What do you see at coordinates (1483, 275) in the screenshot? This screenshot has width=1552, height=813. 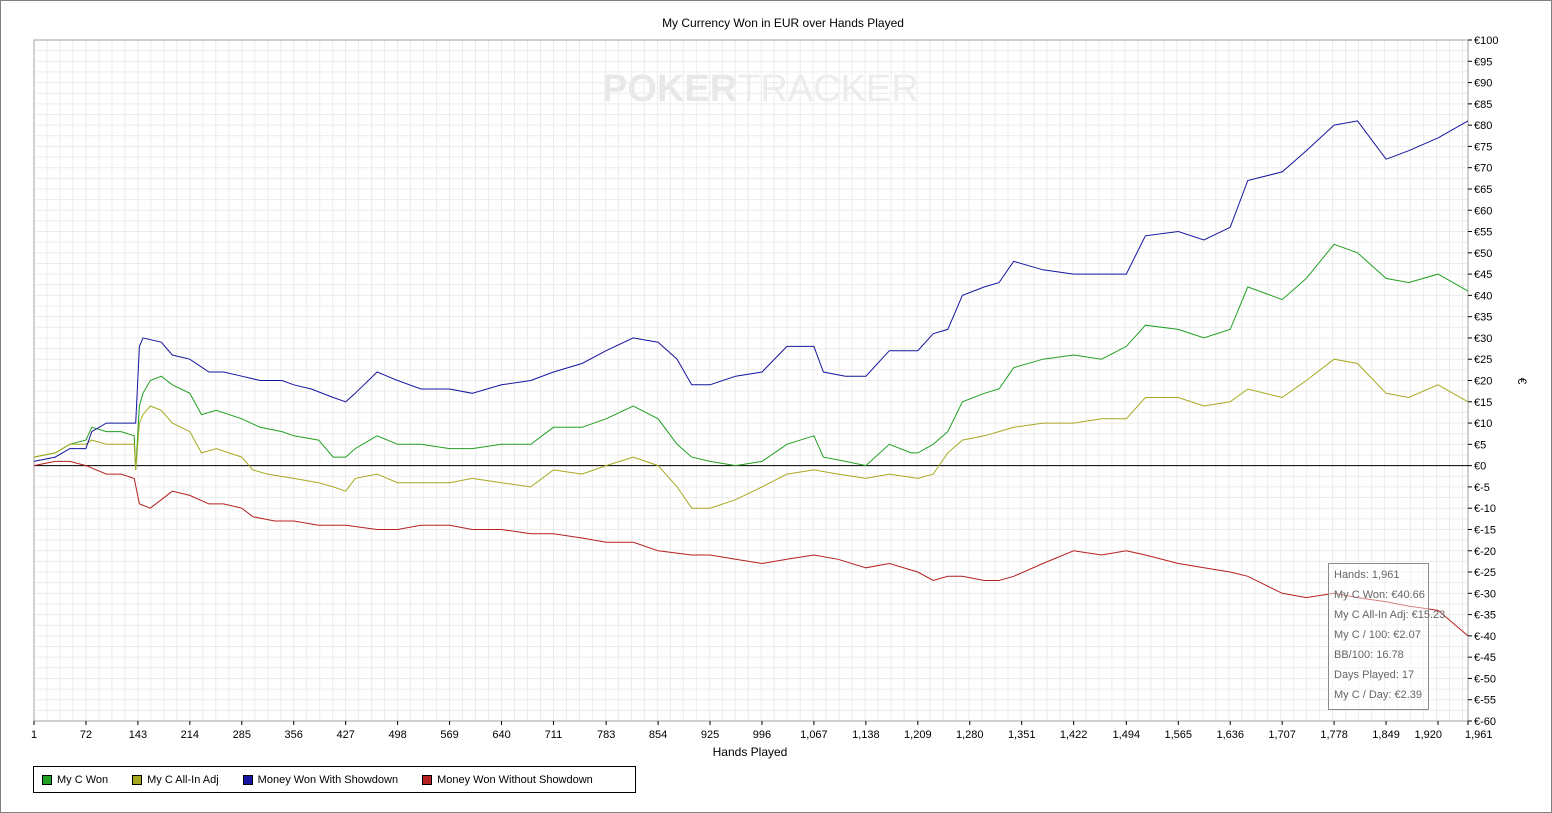 I see `y-tick-label: €45` at bounding box center [1483, 275].